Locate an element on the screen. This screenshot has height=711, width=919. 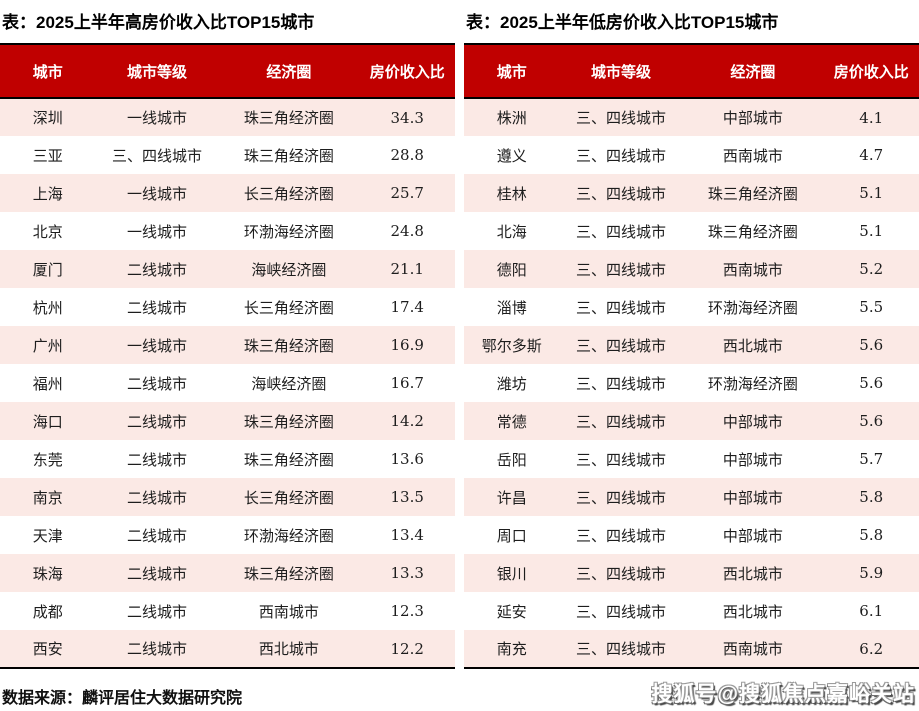
table-row: 杭州 二线城市 长三角经济圈 17.4 is located at coordinates (227, 307).